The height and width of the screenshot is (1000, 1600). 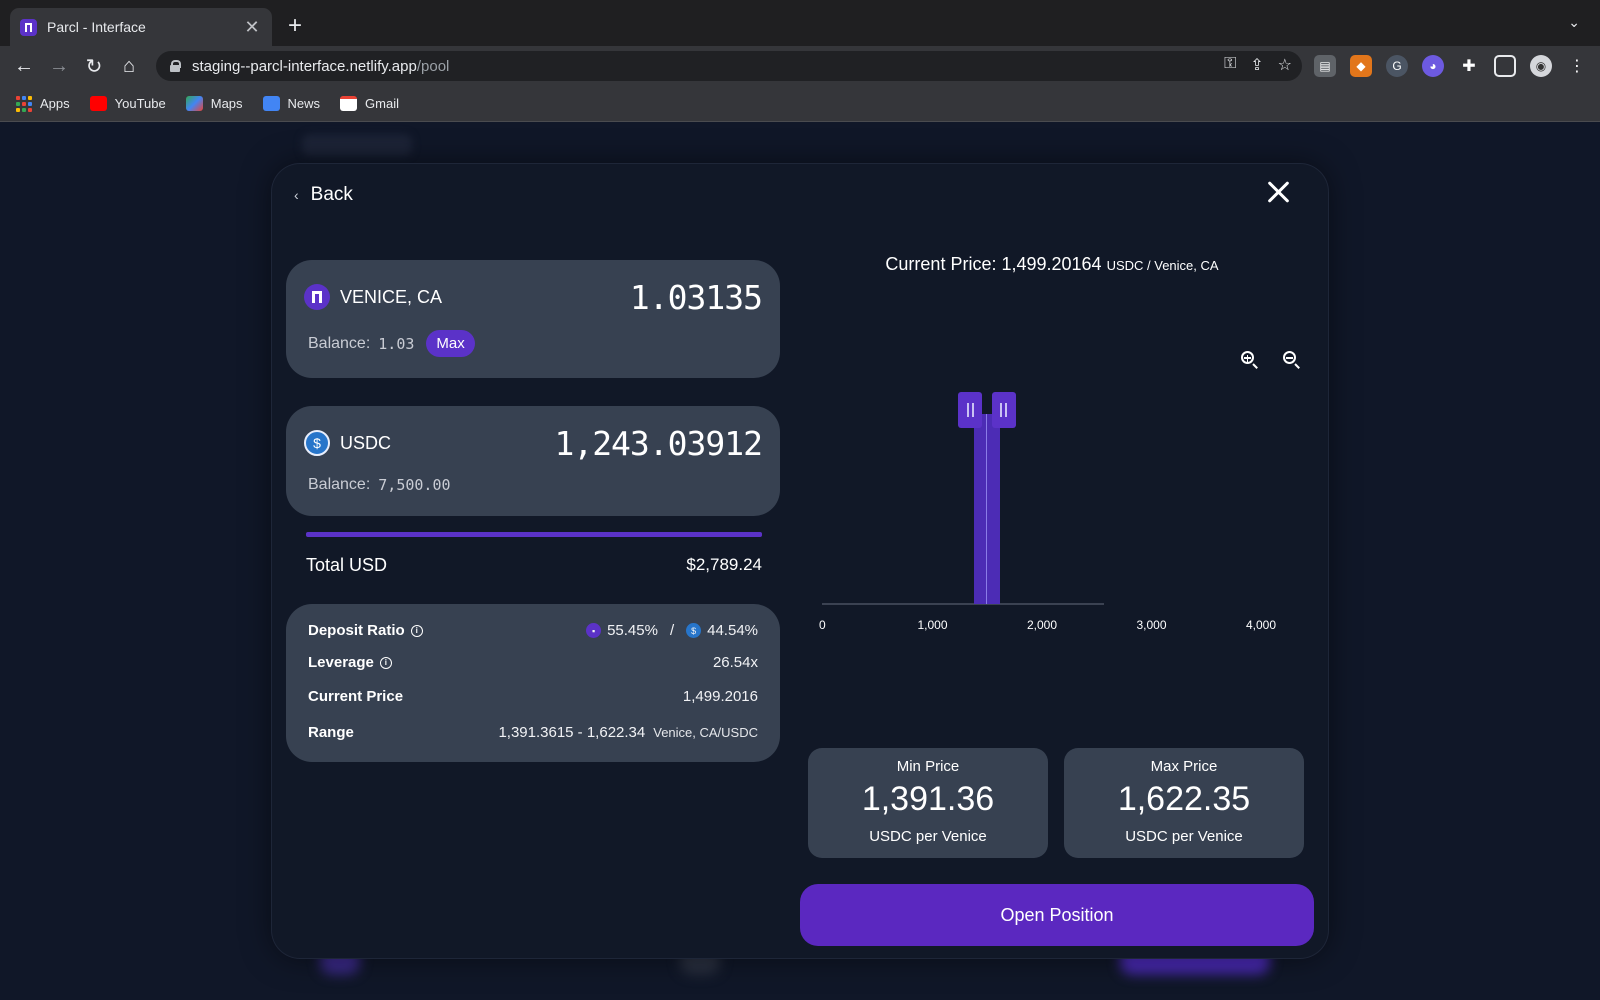 I want to click on news-icon, so click(x=271, y=103).